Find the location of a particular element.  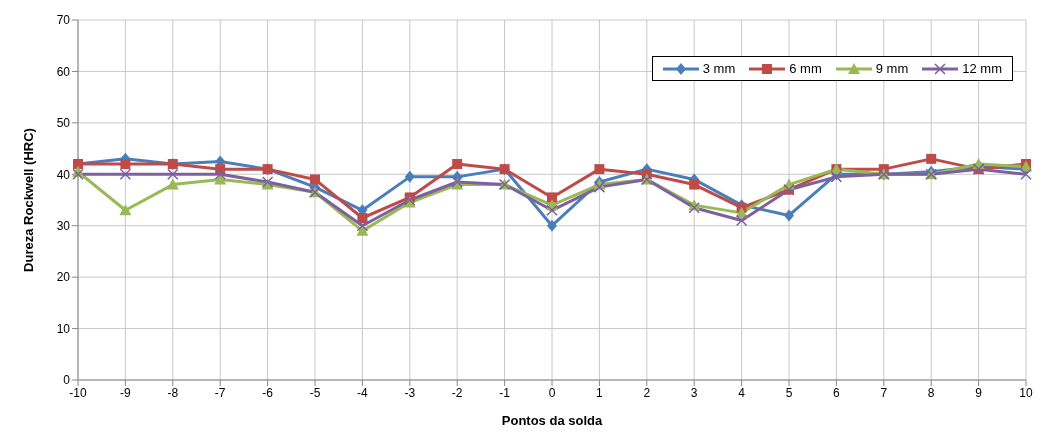

x-tick-label: 3 is located at coordinates (694, 392).